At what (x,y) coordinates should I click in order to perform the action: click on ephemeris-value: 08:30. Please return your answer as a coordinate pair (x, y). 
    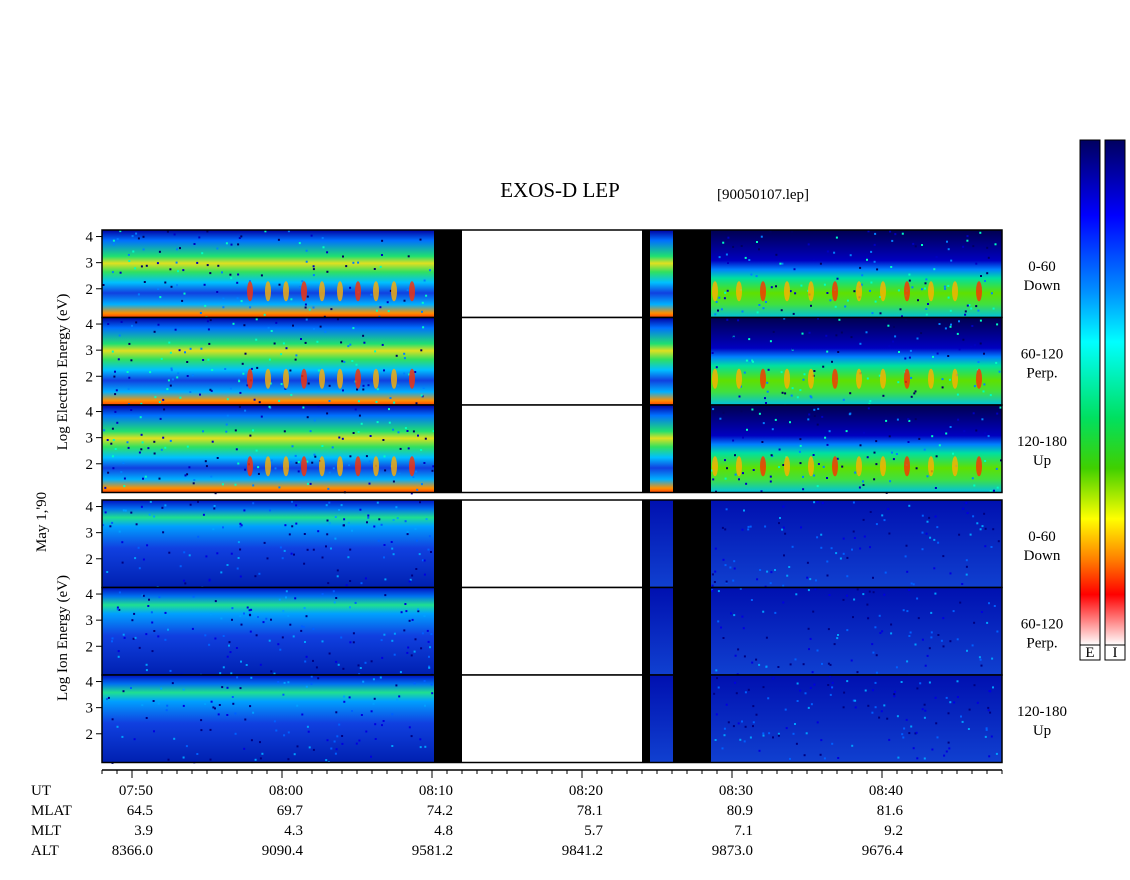
    Looking at the image, I should click on (736, 791).